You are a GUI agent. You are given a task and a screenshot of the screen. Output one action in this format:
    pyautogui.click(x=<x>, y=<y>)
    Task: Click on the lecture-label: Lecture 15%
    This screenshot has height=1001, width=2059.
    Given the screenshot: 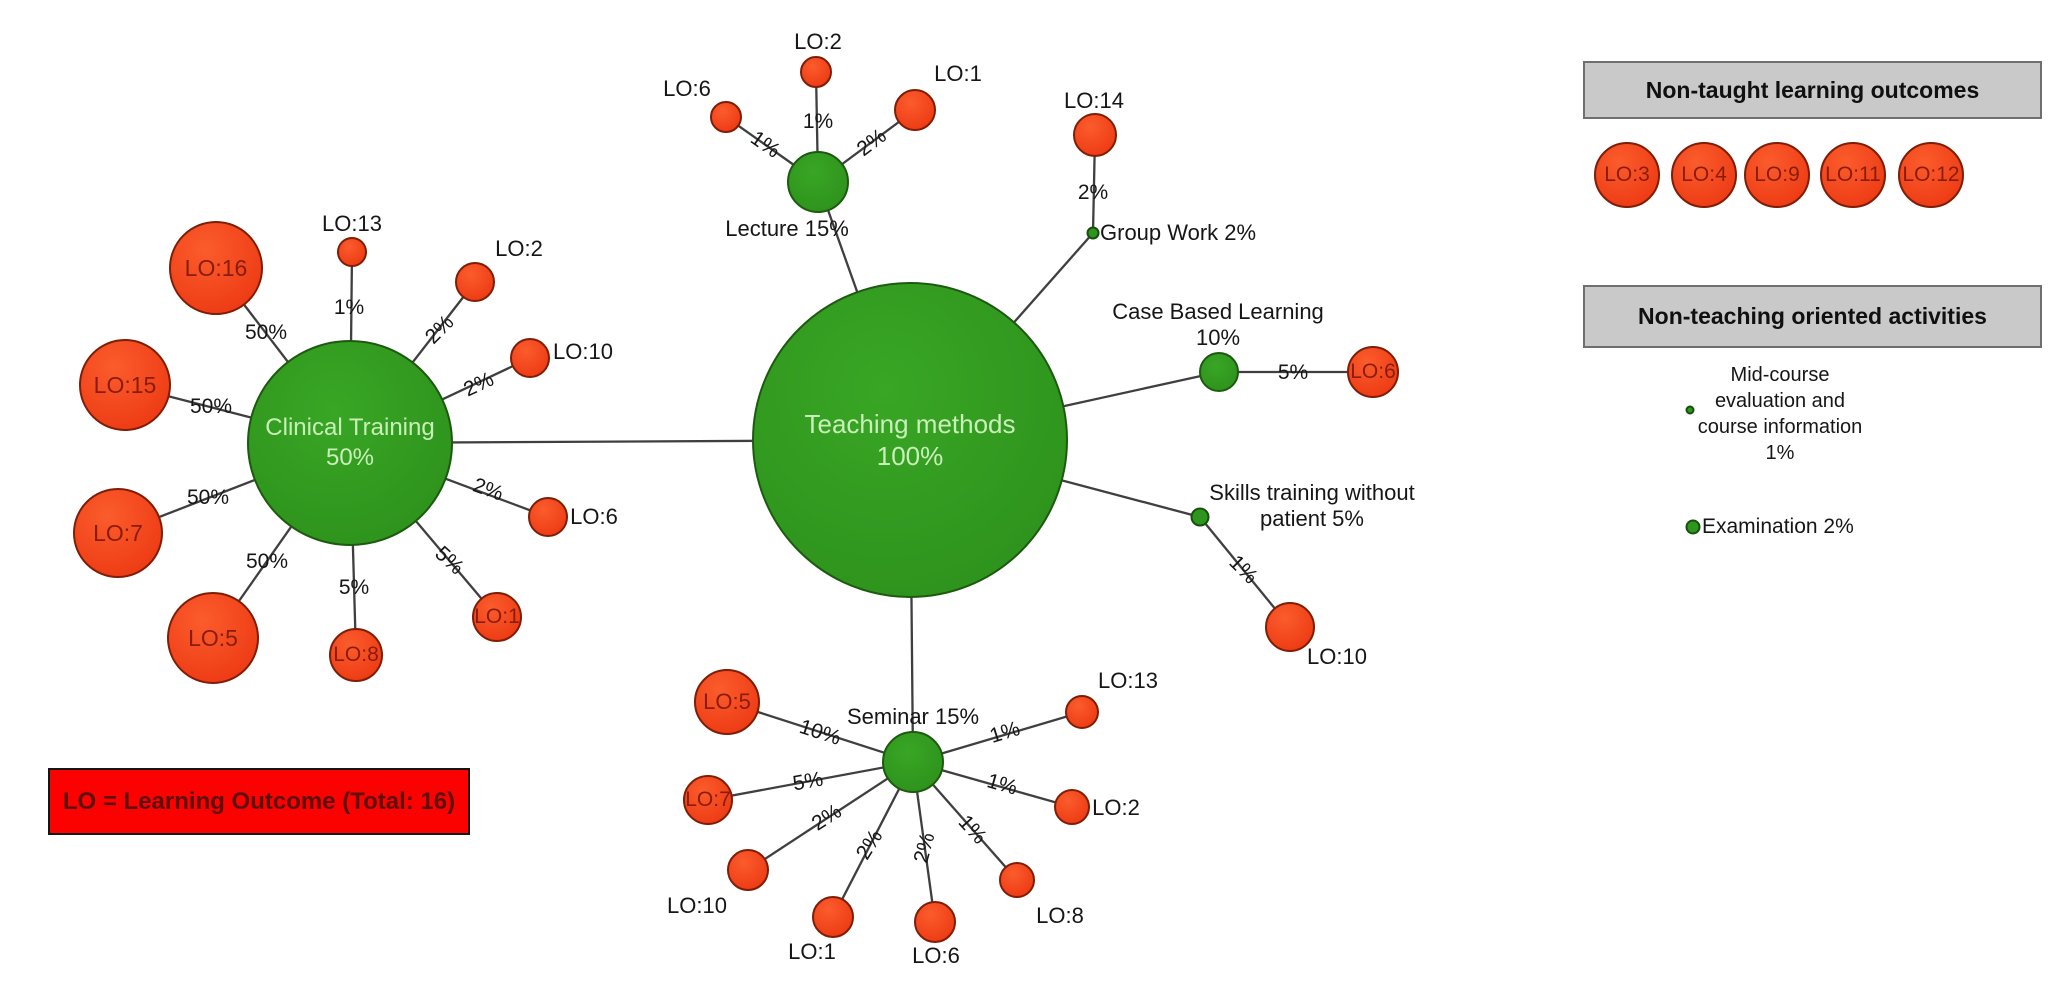 What is the action you would take?
    pyautogui.click(x=787, y=228)
    